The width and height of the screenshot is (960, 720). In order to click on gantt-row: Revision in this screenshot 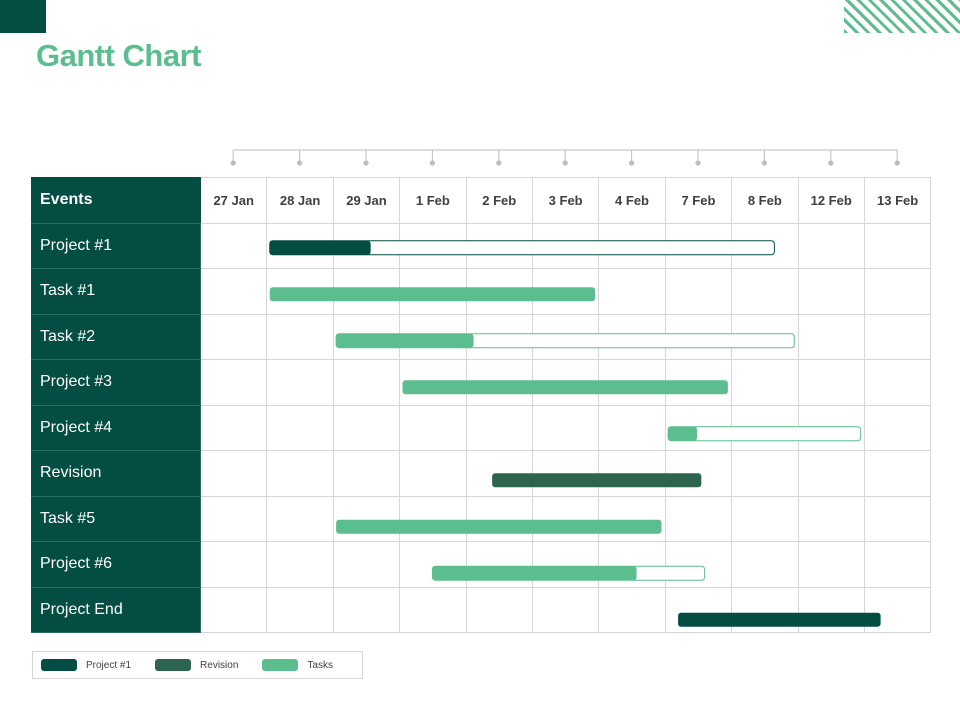, I will do `click(481, 473)`.